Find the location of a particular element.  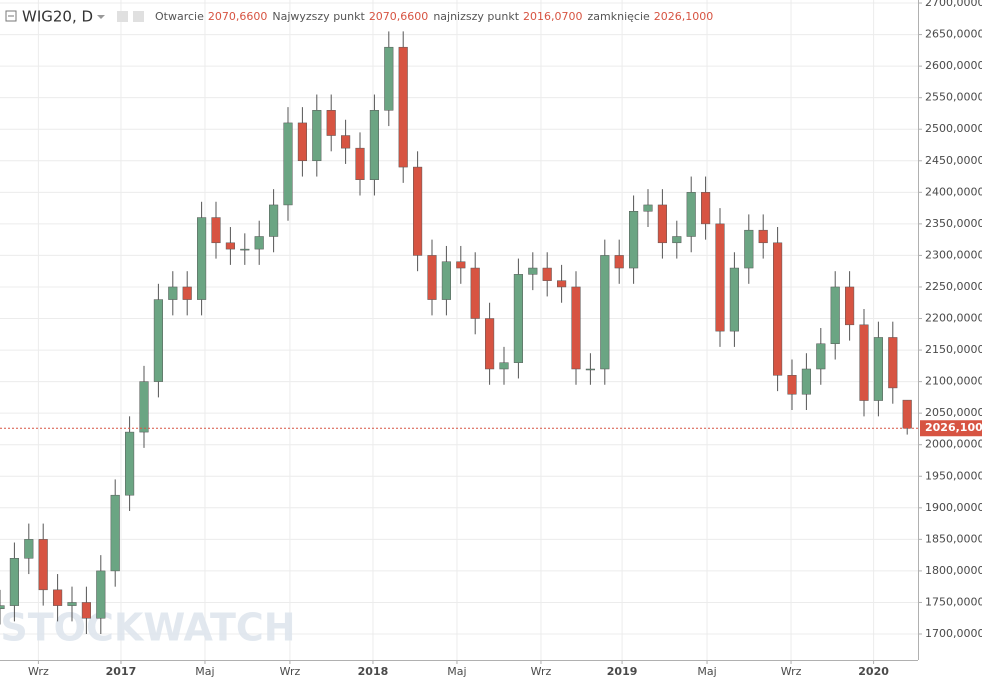

y-tick-label: 2050,0000 is located at coordinates (953, 412).